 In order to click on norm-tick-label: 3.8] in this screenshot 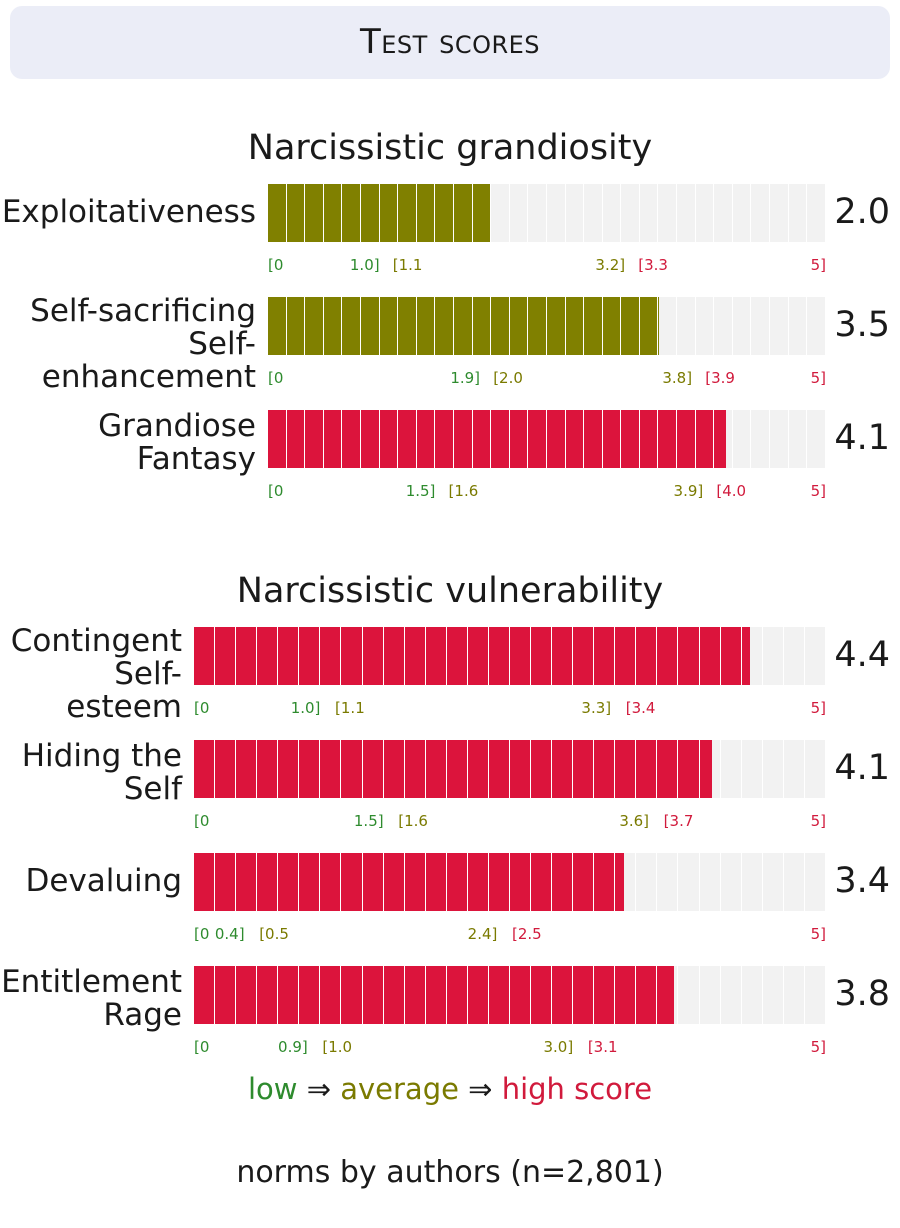, I will do `click(677, 378)`.